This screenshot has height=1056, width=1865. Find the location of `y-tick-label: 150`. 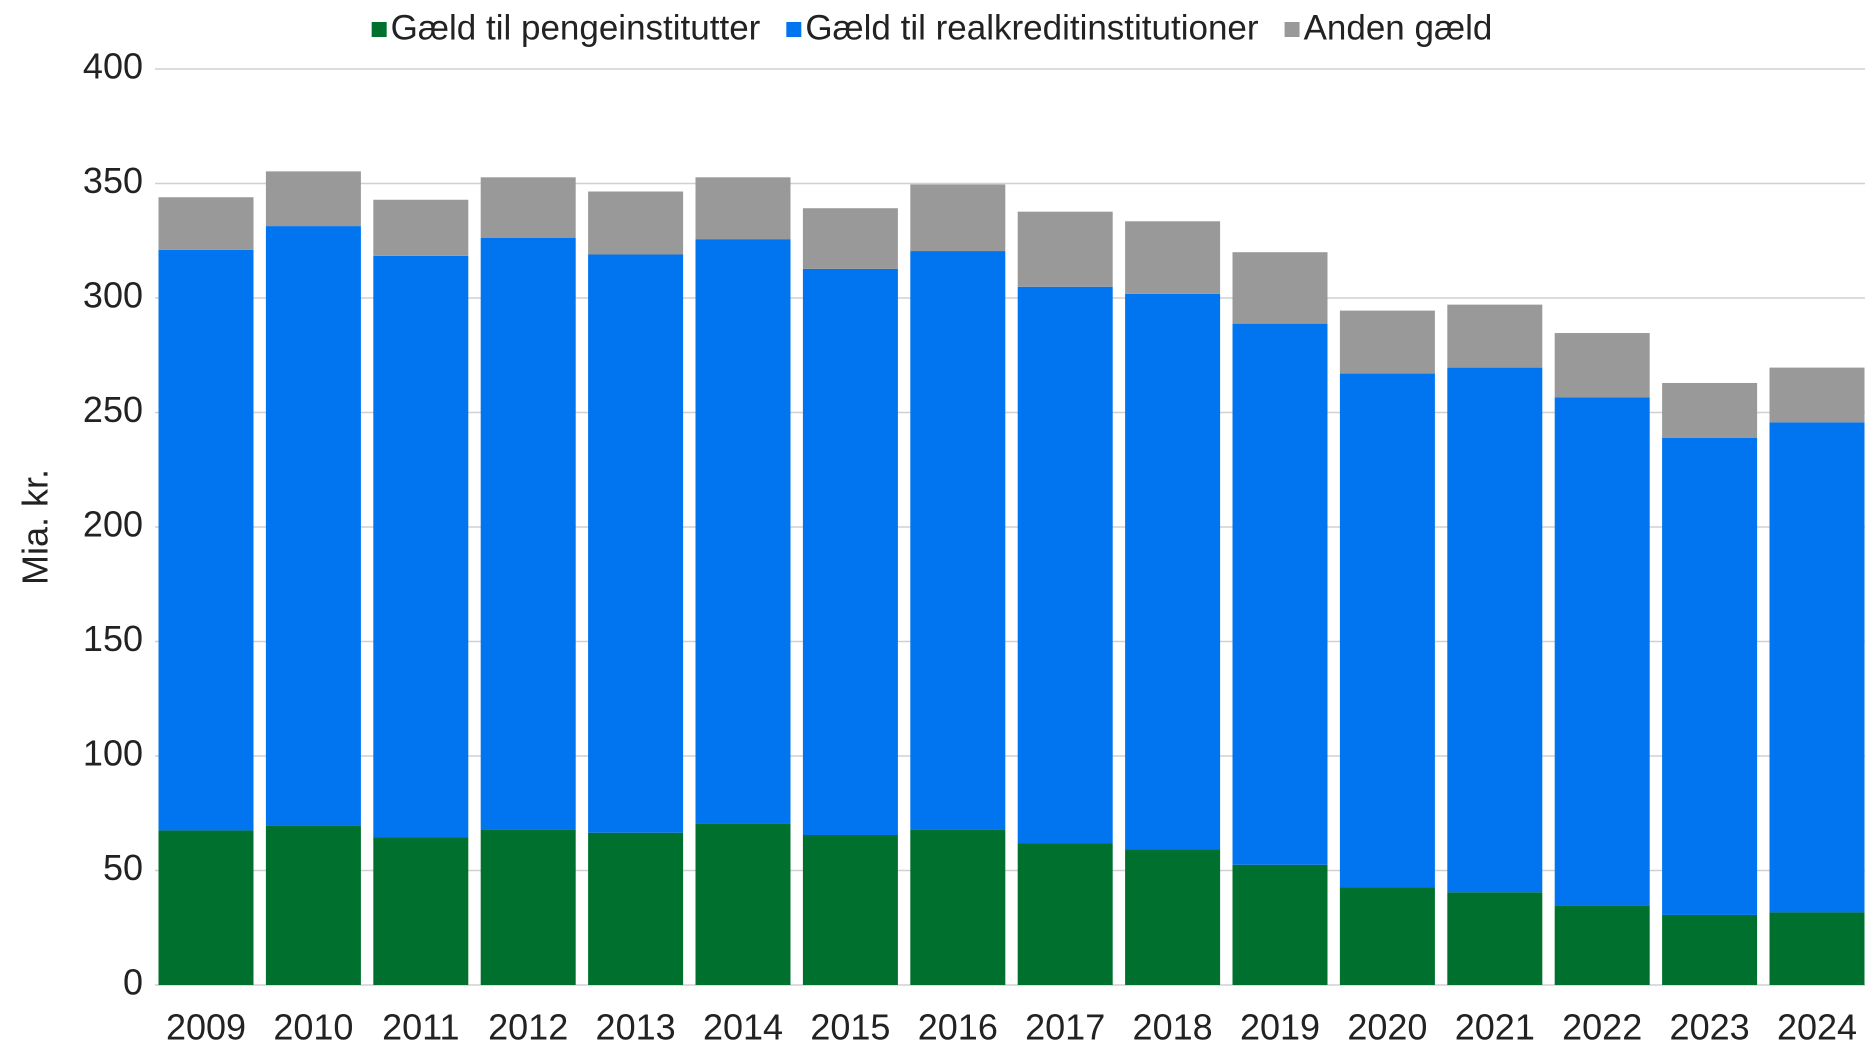

y-tick-label: 150 is located at coordinates (113, 638).